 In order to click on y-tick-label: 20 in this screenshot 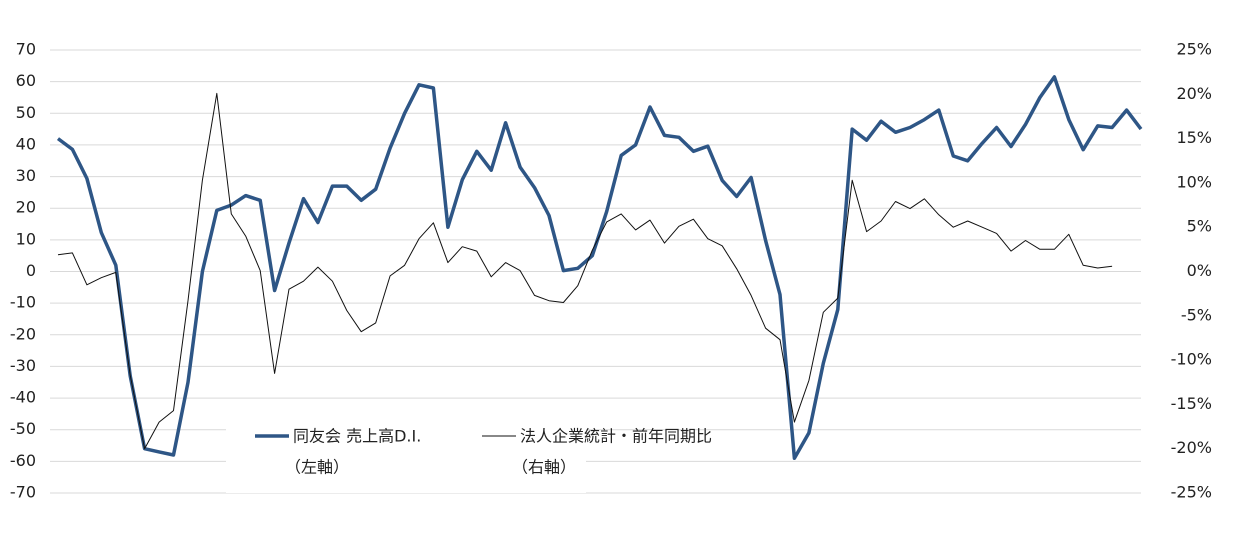, I will do `click(26, 207)`.